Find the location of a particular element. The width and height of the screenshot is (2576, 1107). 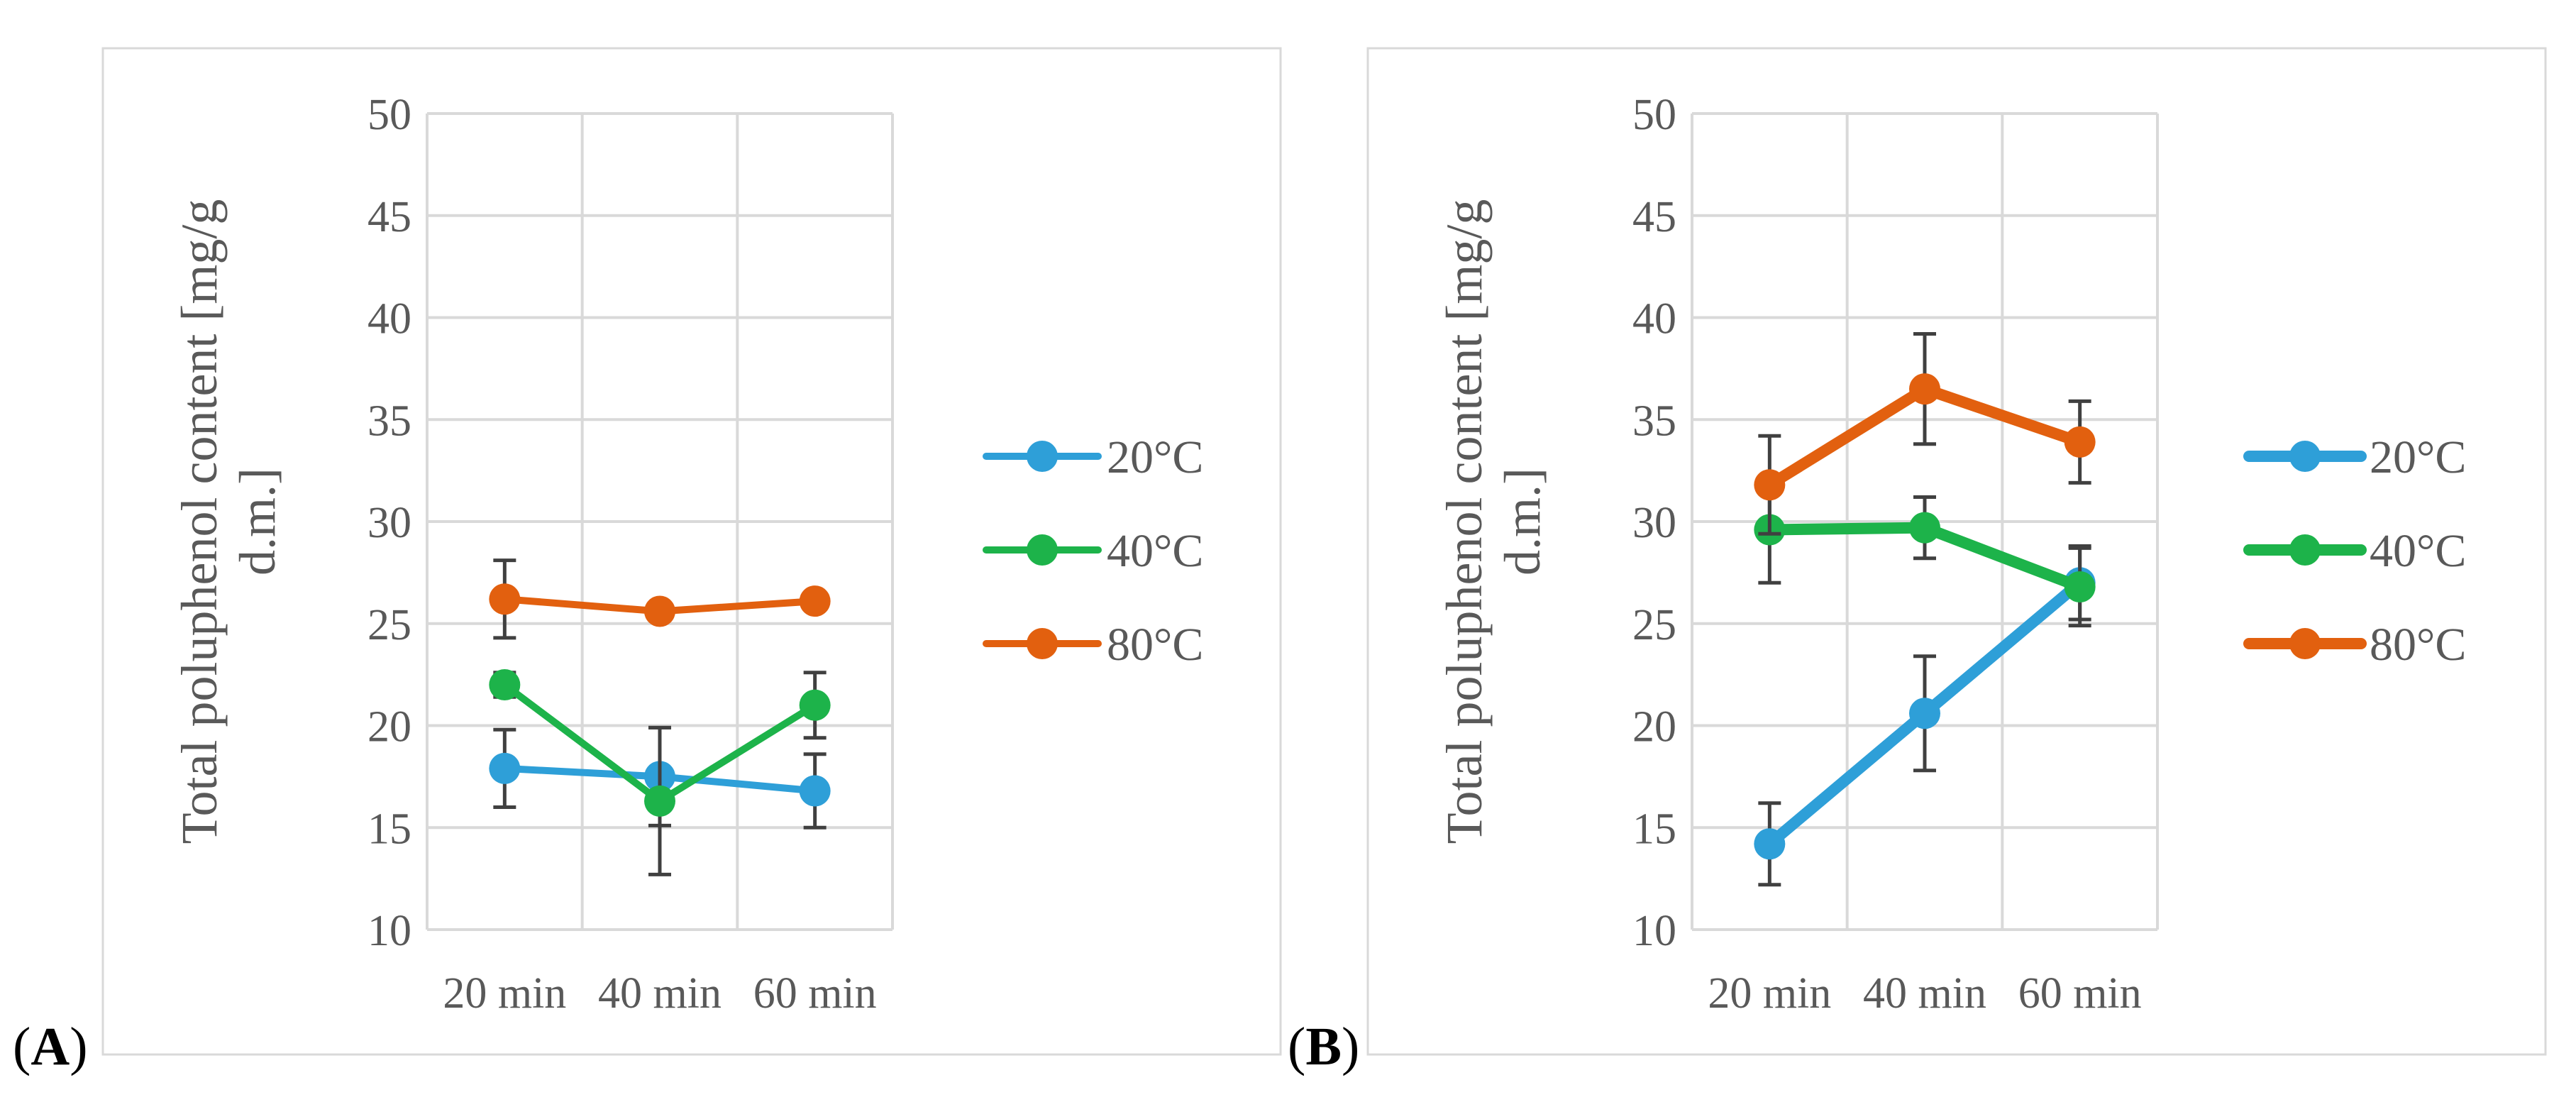

panel-label-letter: B is located at coordinates (1323, 1046).